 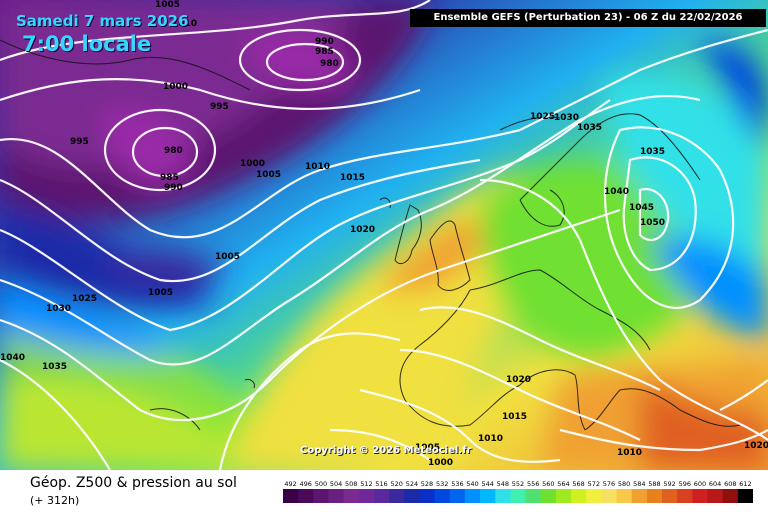 I want to click on legend-label: 588, so click(x=654, y=484).